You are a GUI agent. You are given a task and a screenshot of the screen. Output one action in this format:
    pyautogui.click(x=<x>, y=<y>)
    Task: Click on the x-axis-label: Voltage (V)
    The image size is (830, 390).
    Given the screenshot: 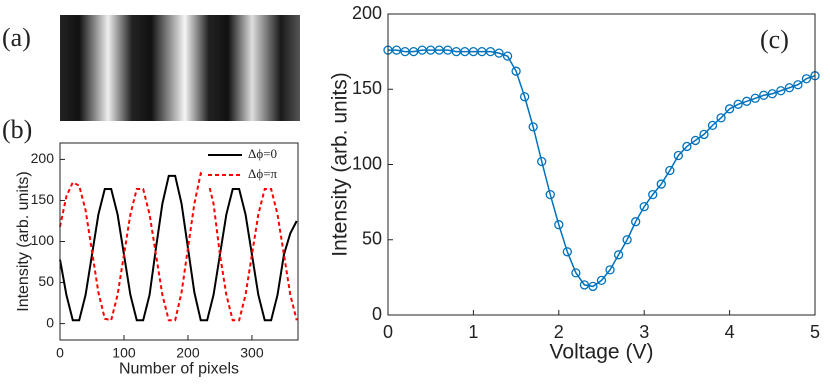 What is the action you would take?
    pyautogui.click(x=602, y=351)
    